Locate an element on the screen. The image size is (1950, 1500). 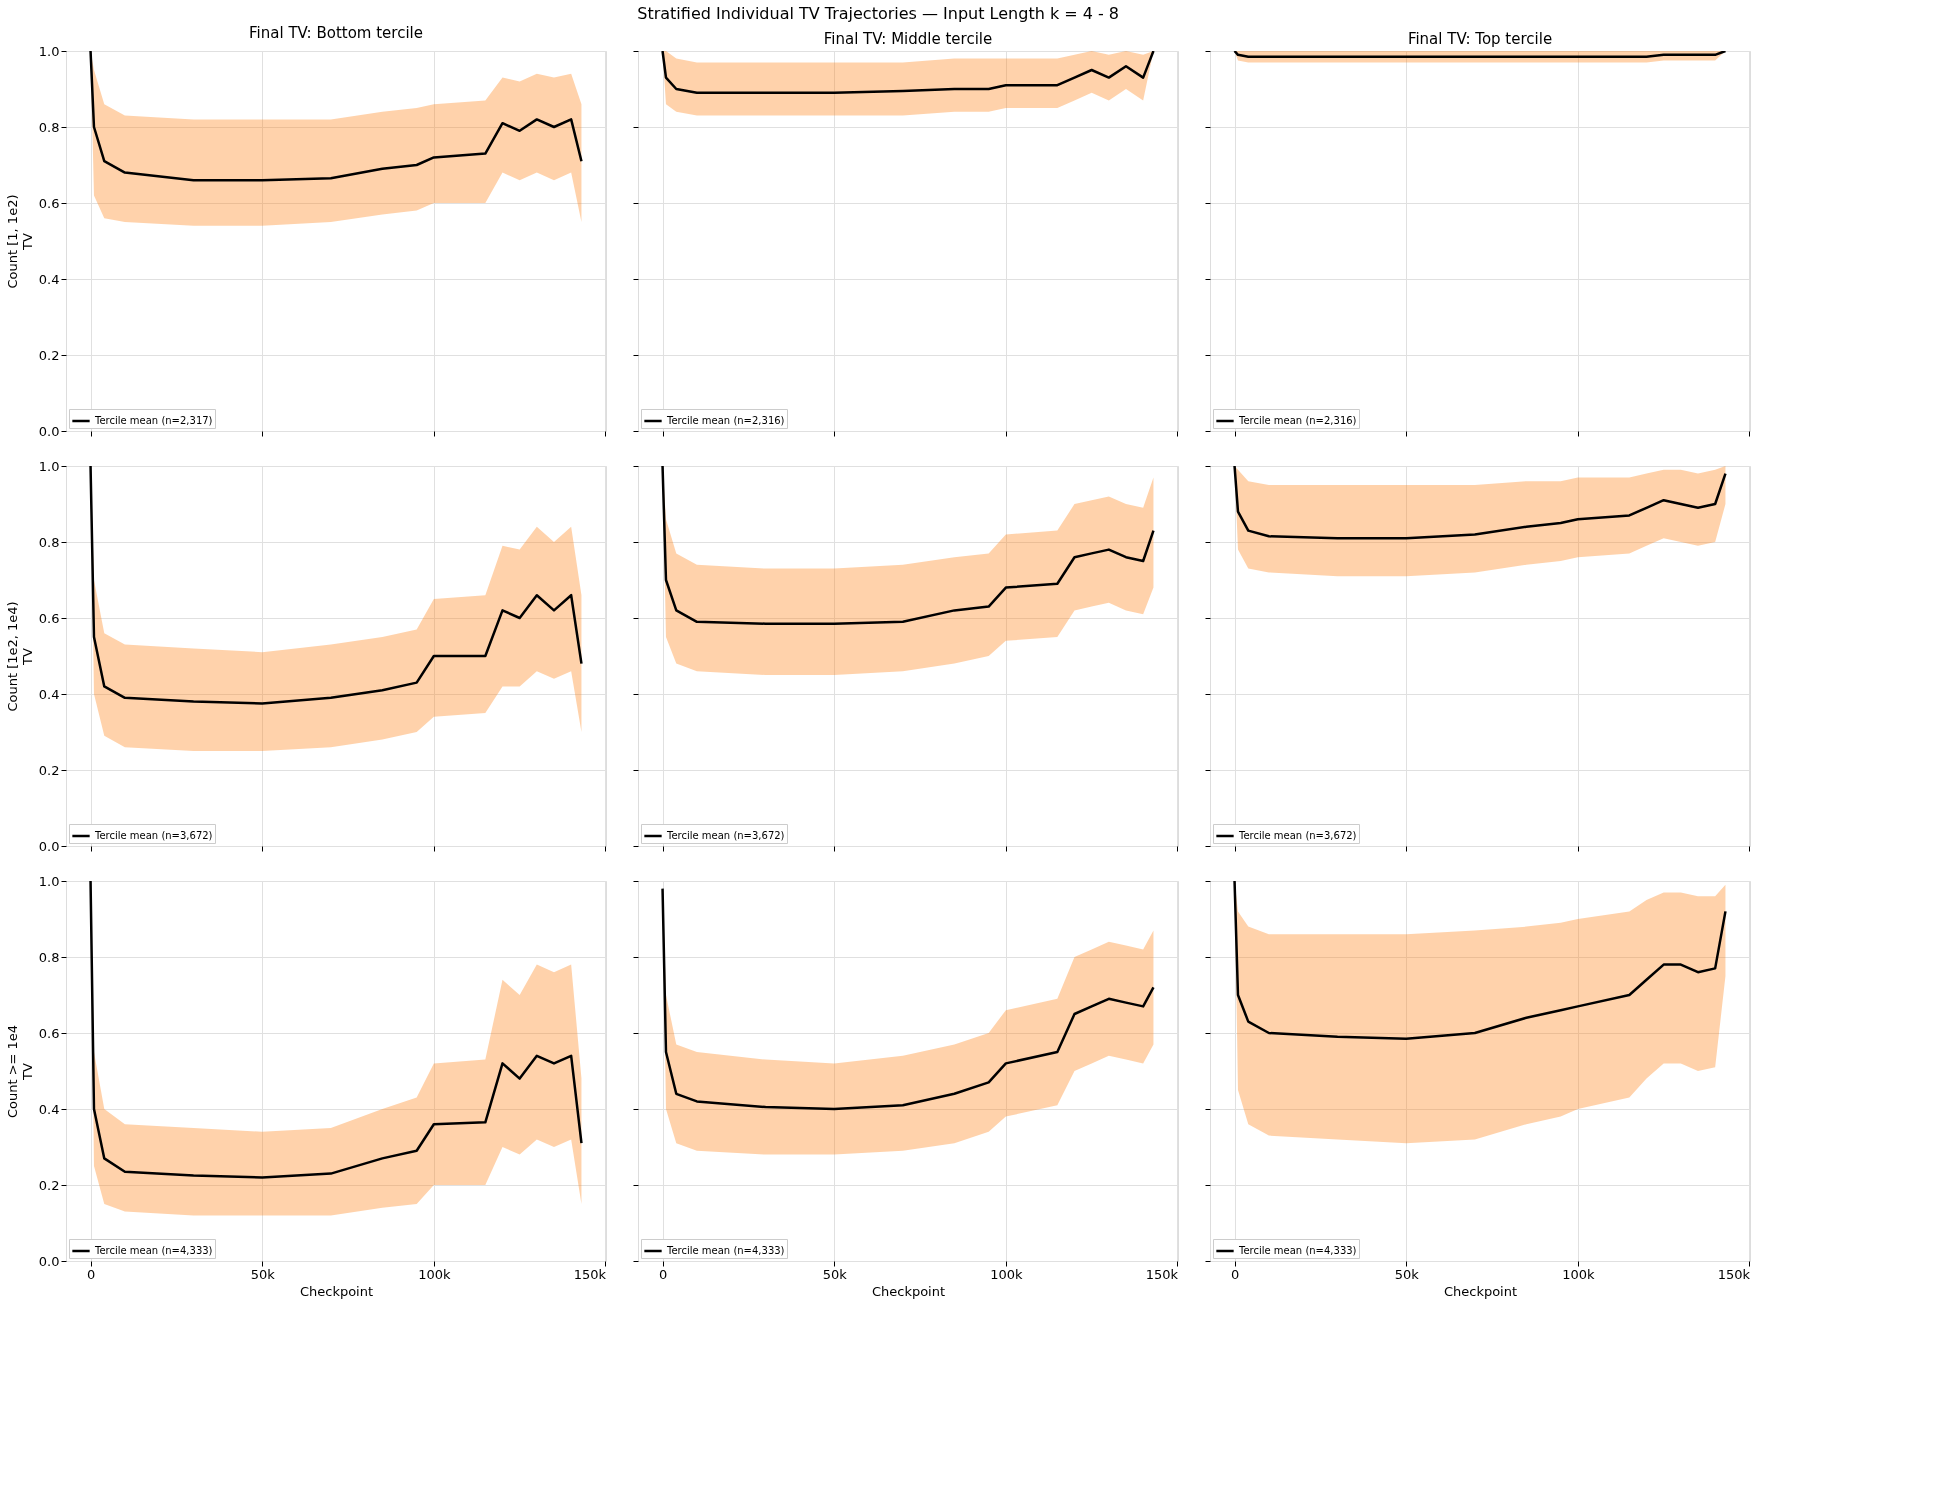
y-axis-title: Count [1e2, 1e4) TV is located at coordinates (19, 656).